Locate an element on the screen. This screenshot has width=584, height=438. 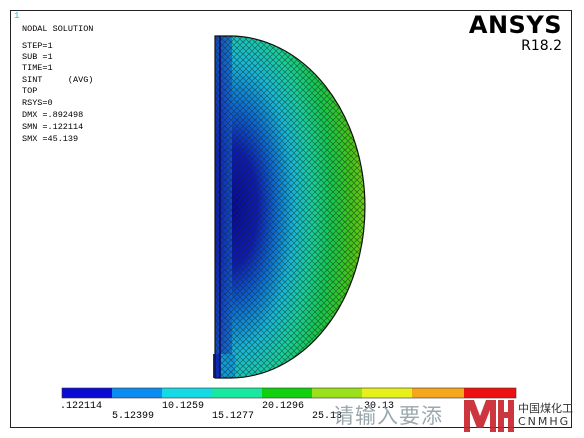
info-layer: TOP is located at coordinates (30, 91).